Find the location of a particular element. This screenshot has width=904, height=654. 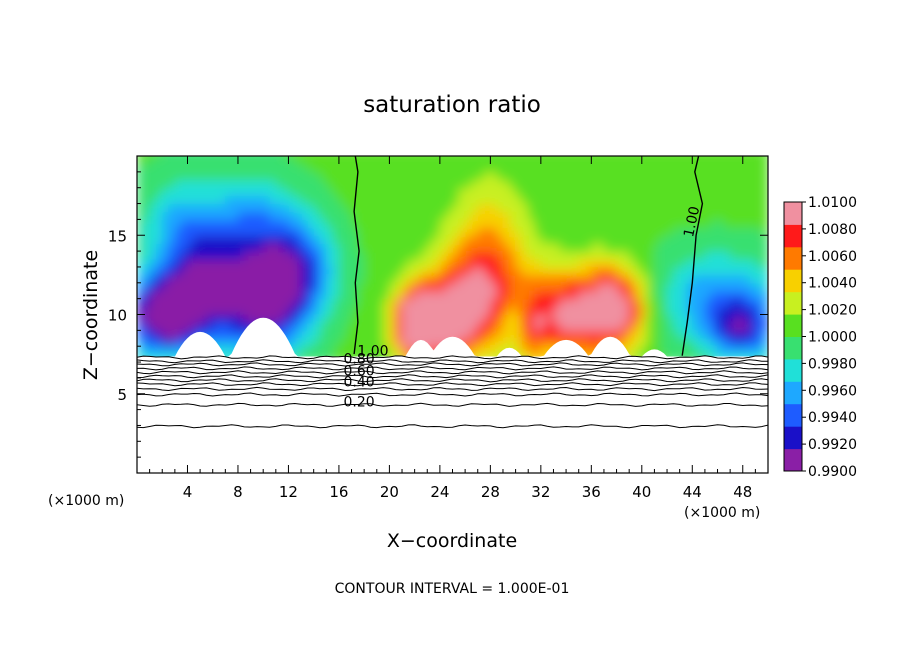

y-tick-label: 10 is located at coordinates (117, 316).